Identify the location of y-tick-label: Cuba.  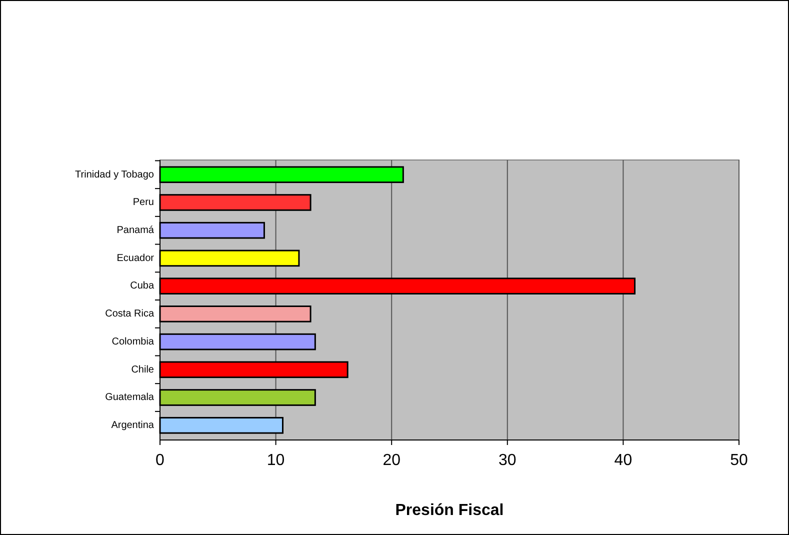
(142, 286).